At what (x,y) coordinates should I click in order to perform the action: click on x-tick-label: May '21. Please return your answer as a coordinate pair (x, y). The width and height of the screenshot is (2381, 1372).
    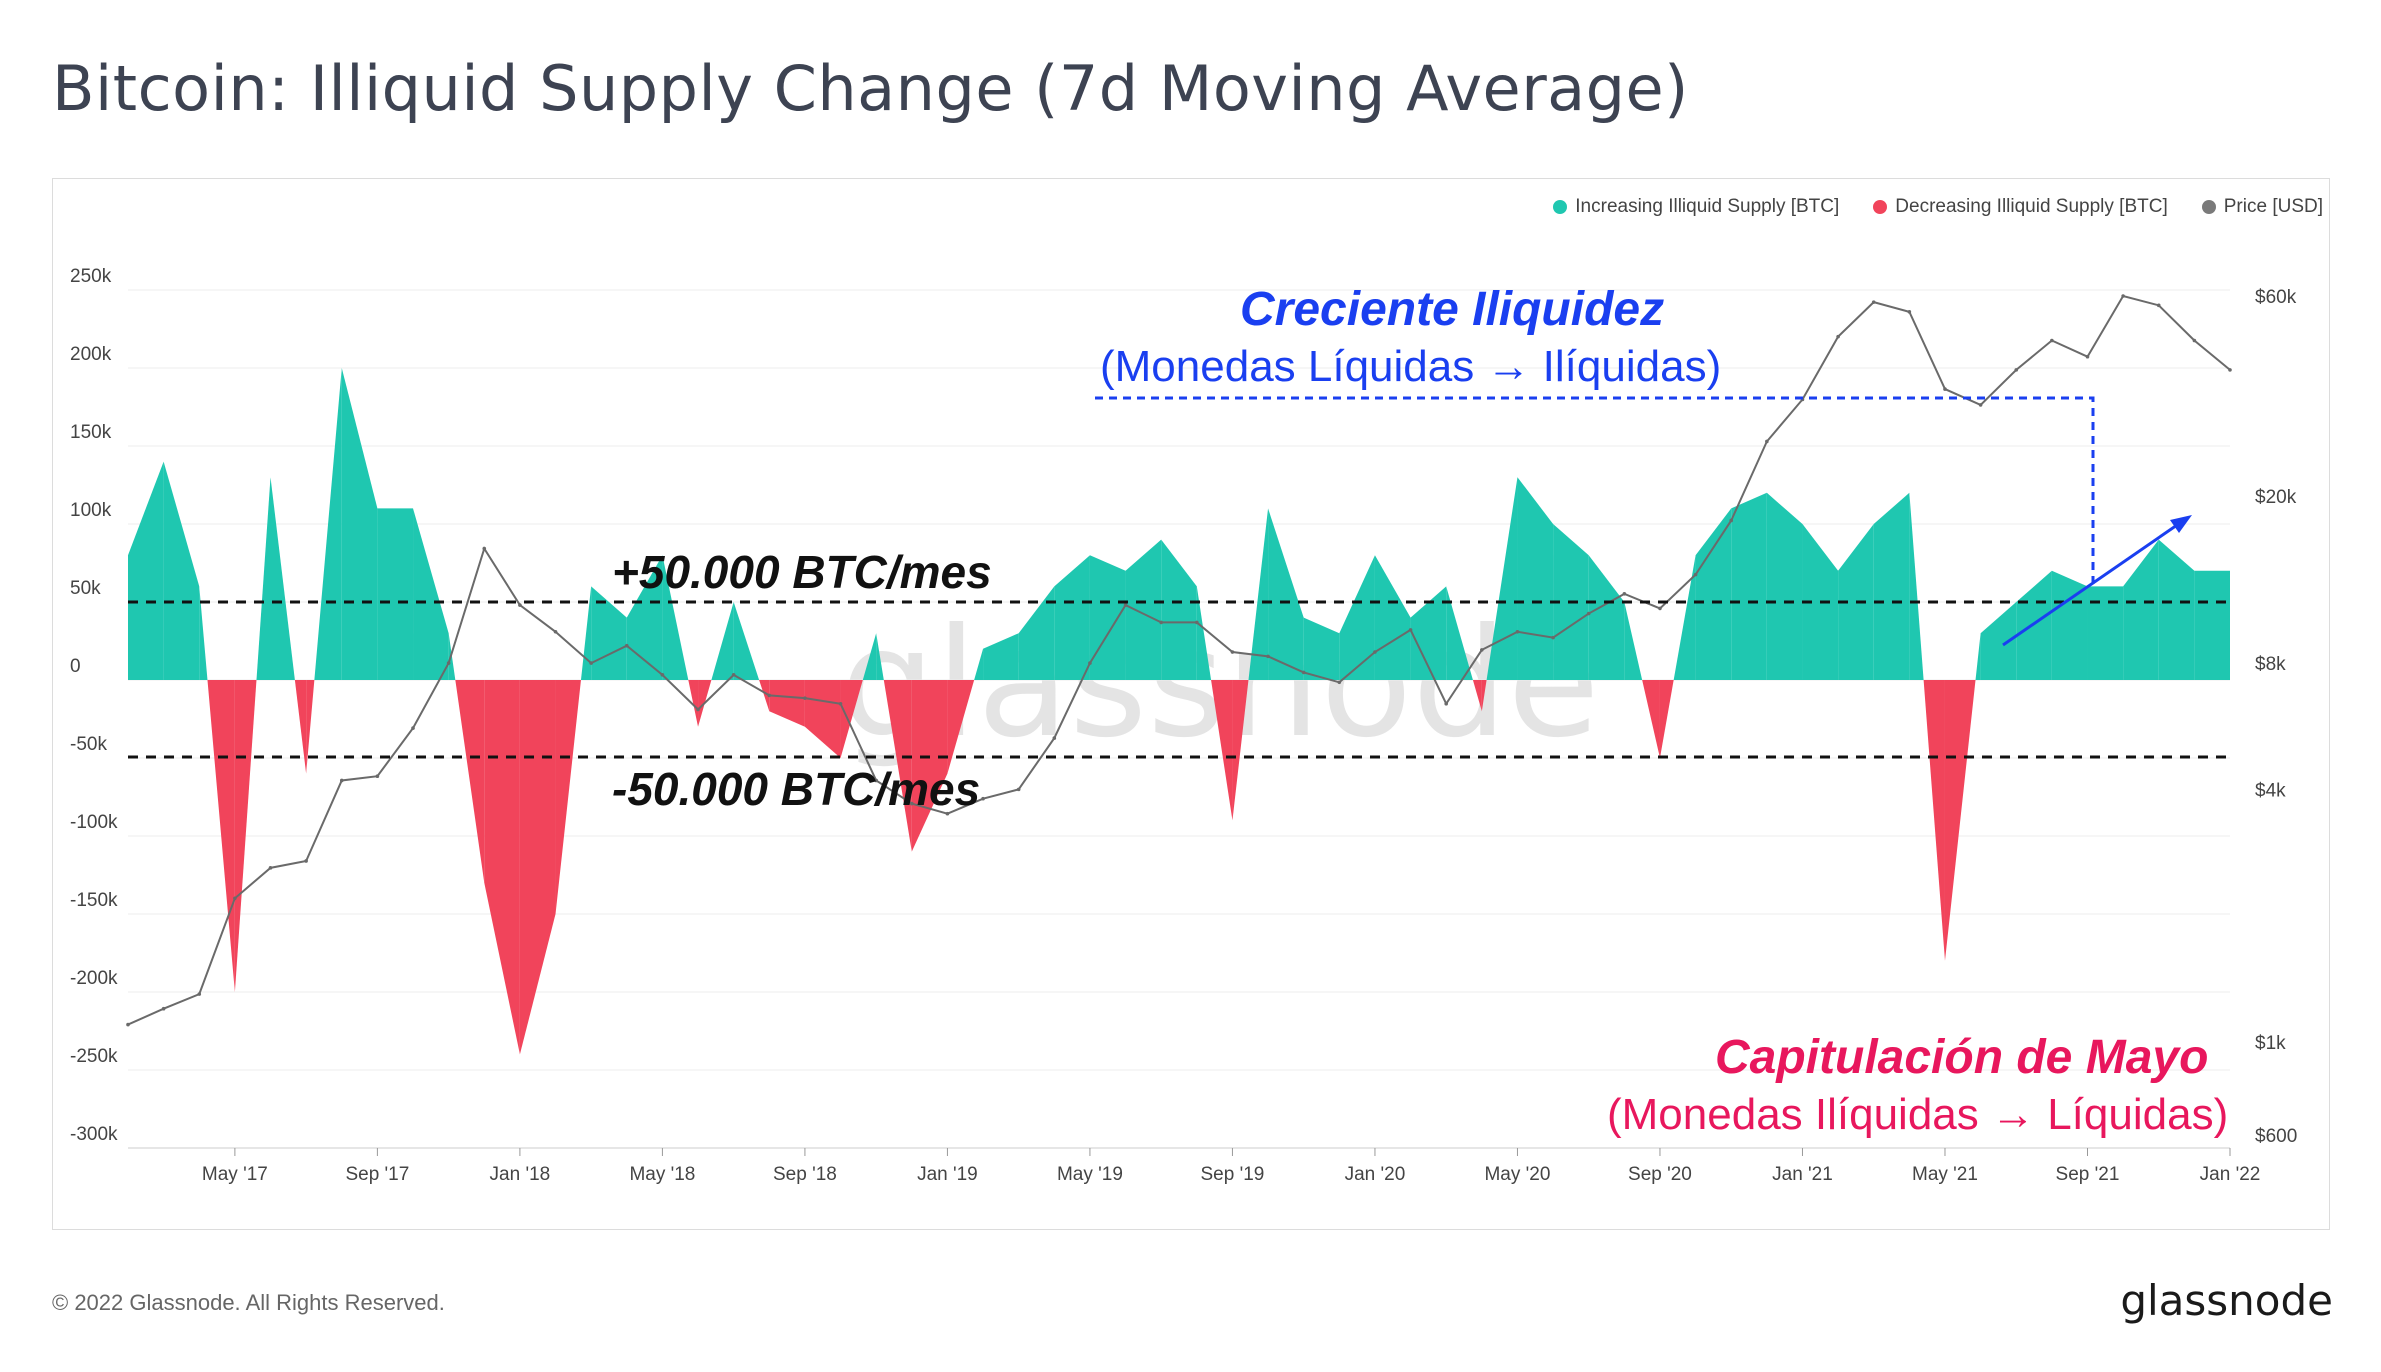
    Looking at the image, I should click on (1945, 1174).